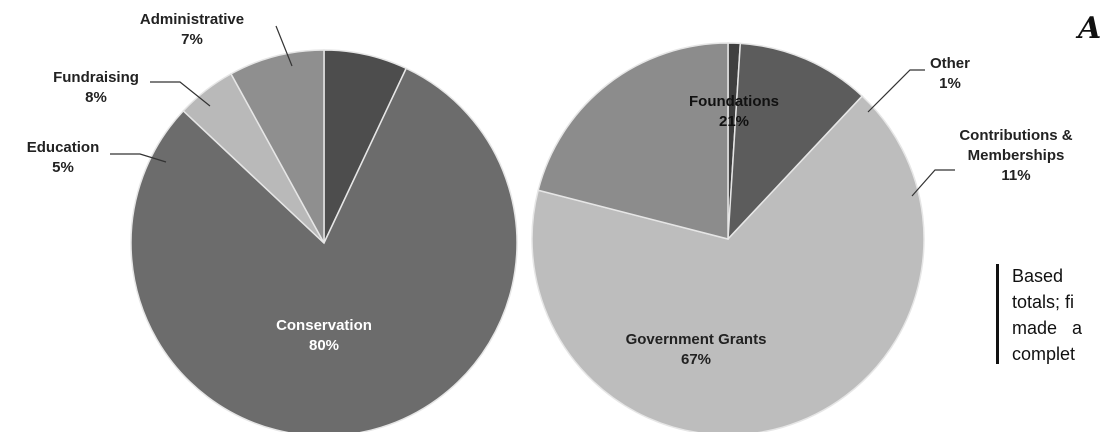 The image size is (1104, 432). What do you see at coordinates (1037, 276) in the screenshot?
I see `side-note-line-1: Based` at bounding box center [1037, 276].